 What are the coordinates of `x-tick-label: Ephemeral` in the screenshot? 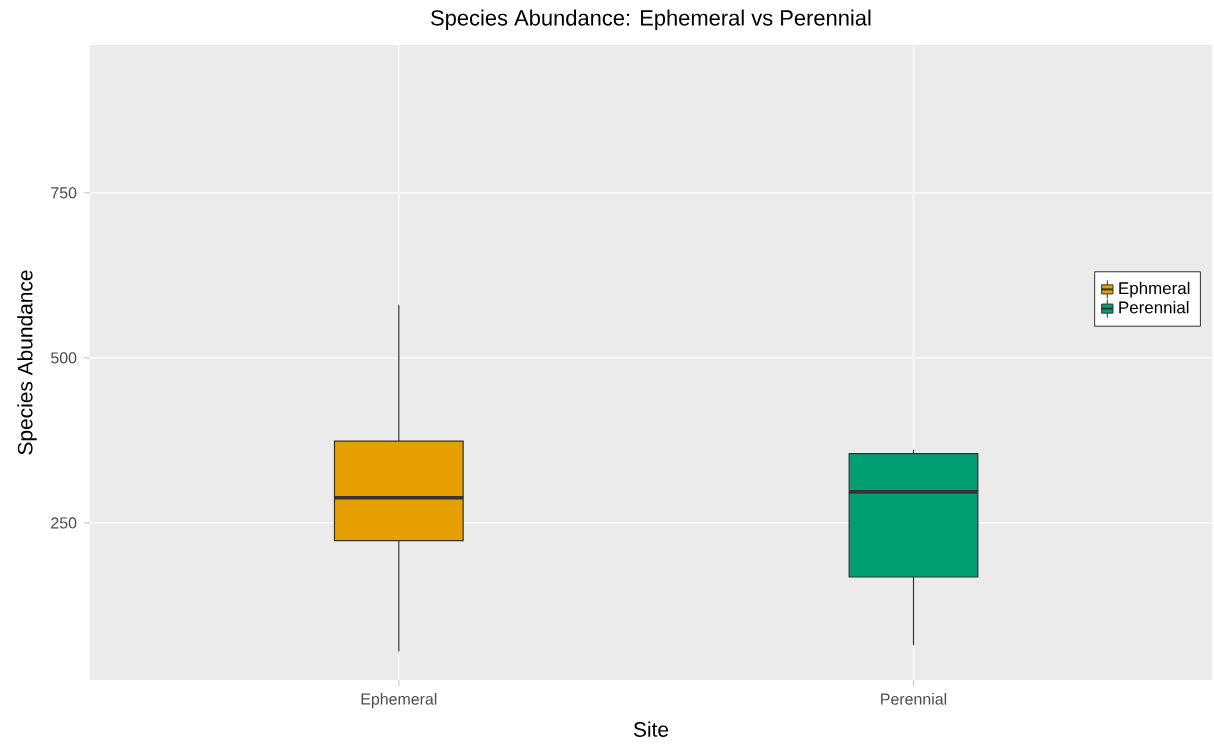 It's located at (399, 700).